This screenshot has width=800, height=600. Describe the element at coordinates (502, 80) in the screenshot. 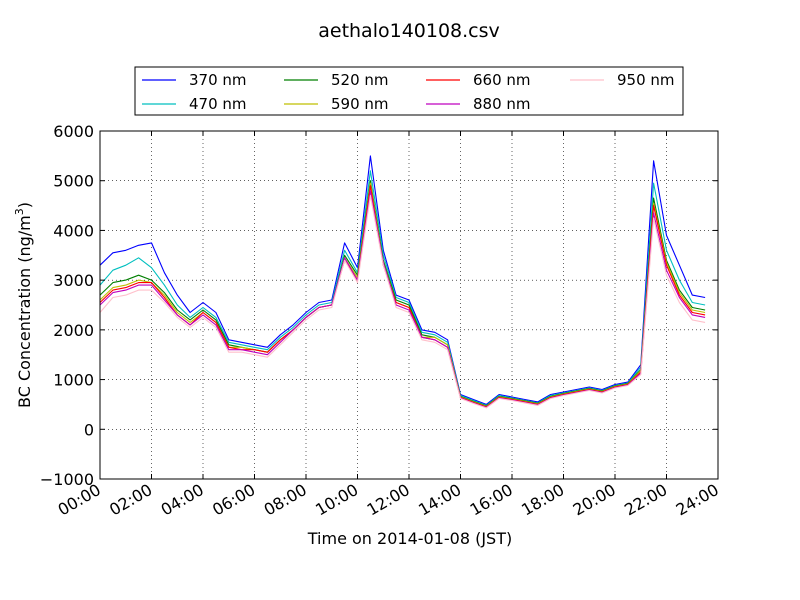

I see `legend-label: 660 nm` at that location.